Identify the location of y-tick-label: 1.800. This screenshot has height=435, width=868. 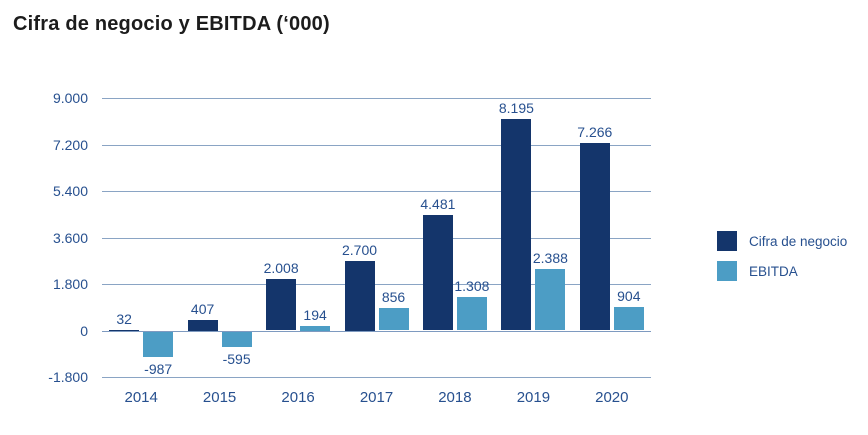
(70, 284).